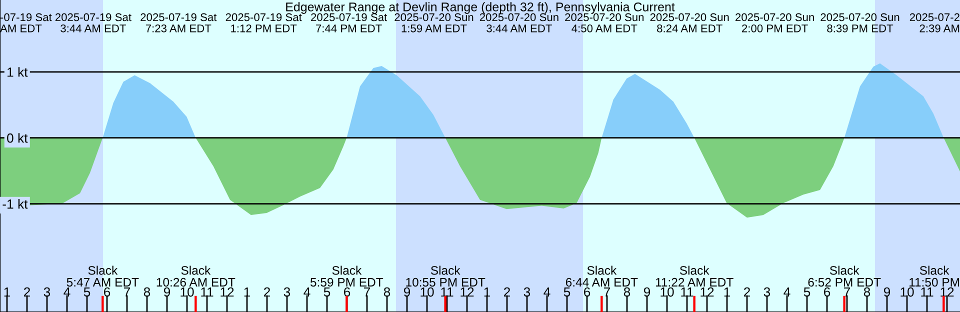 This screenshot has width=960, height=312. I want to click on annotation: 2025-07-19 Sat 7:44 PM EDT, so click(349, 22).